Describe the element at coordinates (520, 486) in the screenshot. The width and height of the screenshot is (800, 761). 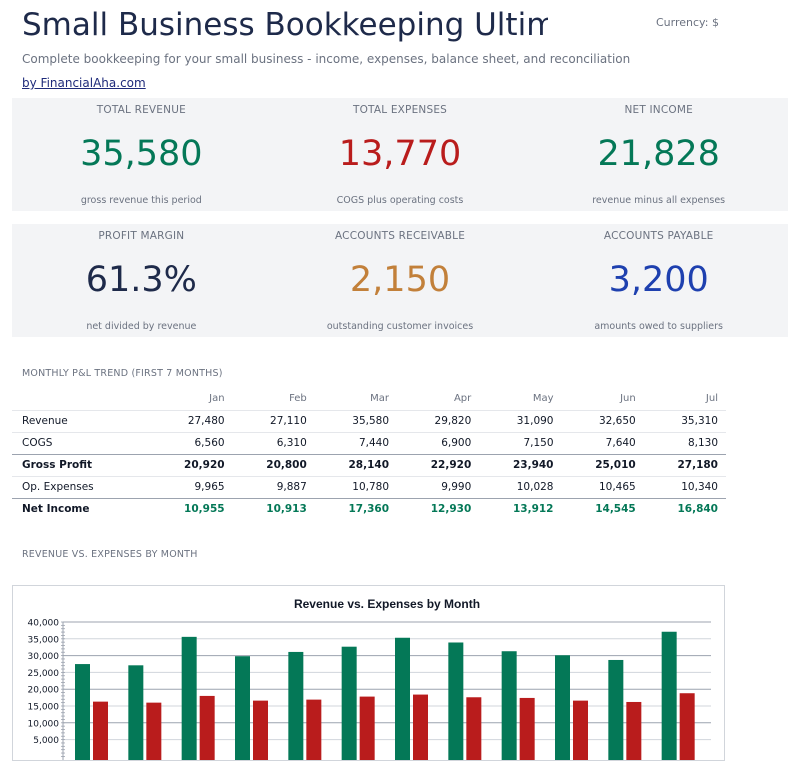
I see `table-cell: 10,028` at that location.